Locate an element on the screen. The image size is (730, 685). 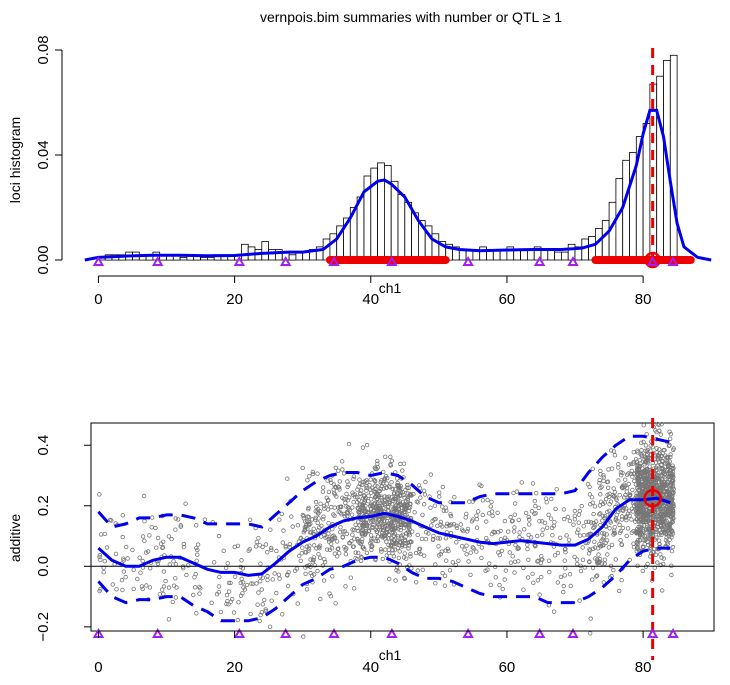
bottom-x-tick-label: 0 is located at coordinates (98, 667).